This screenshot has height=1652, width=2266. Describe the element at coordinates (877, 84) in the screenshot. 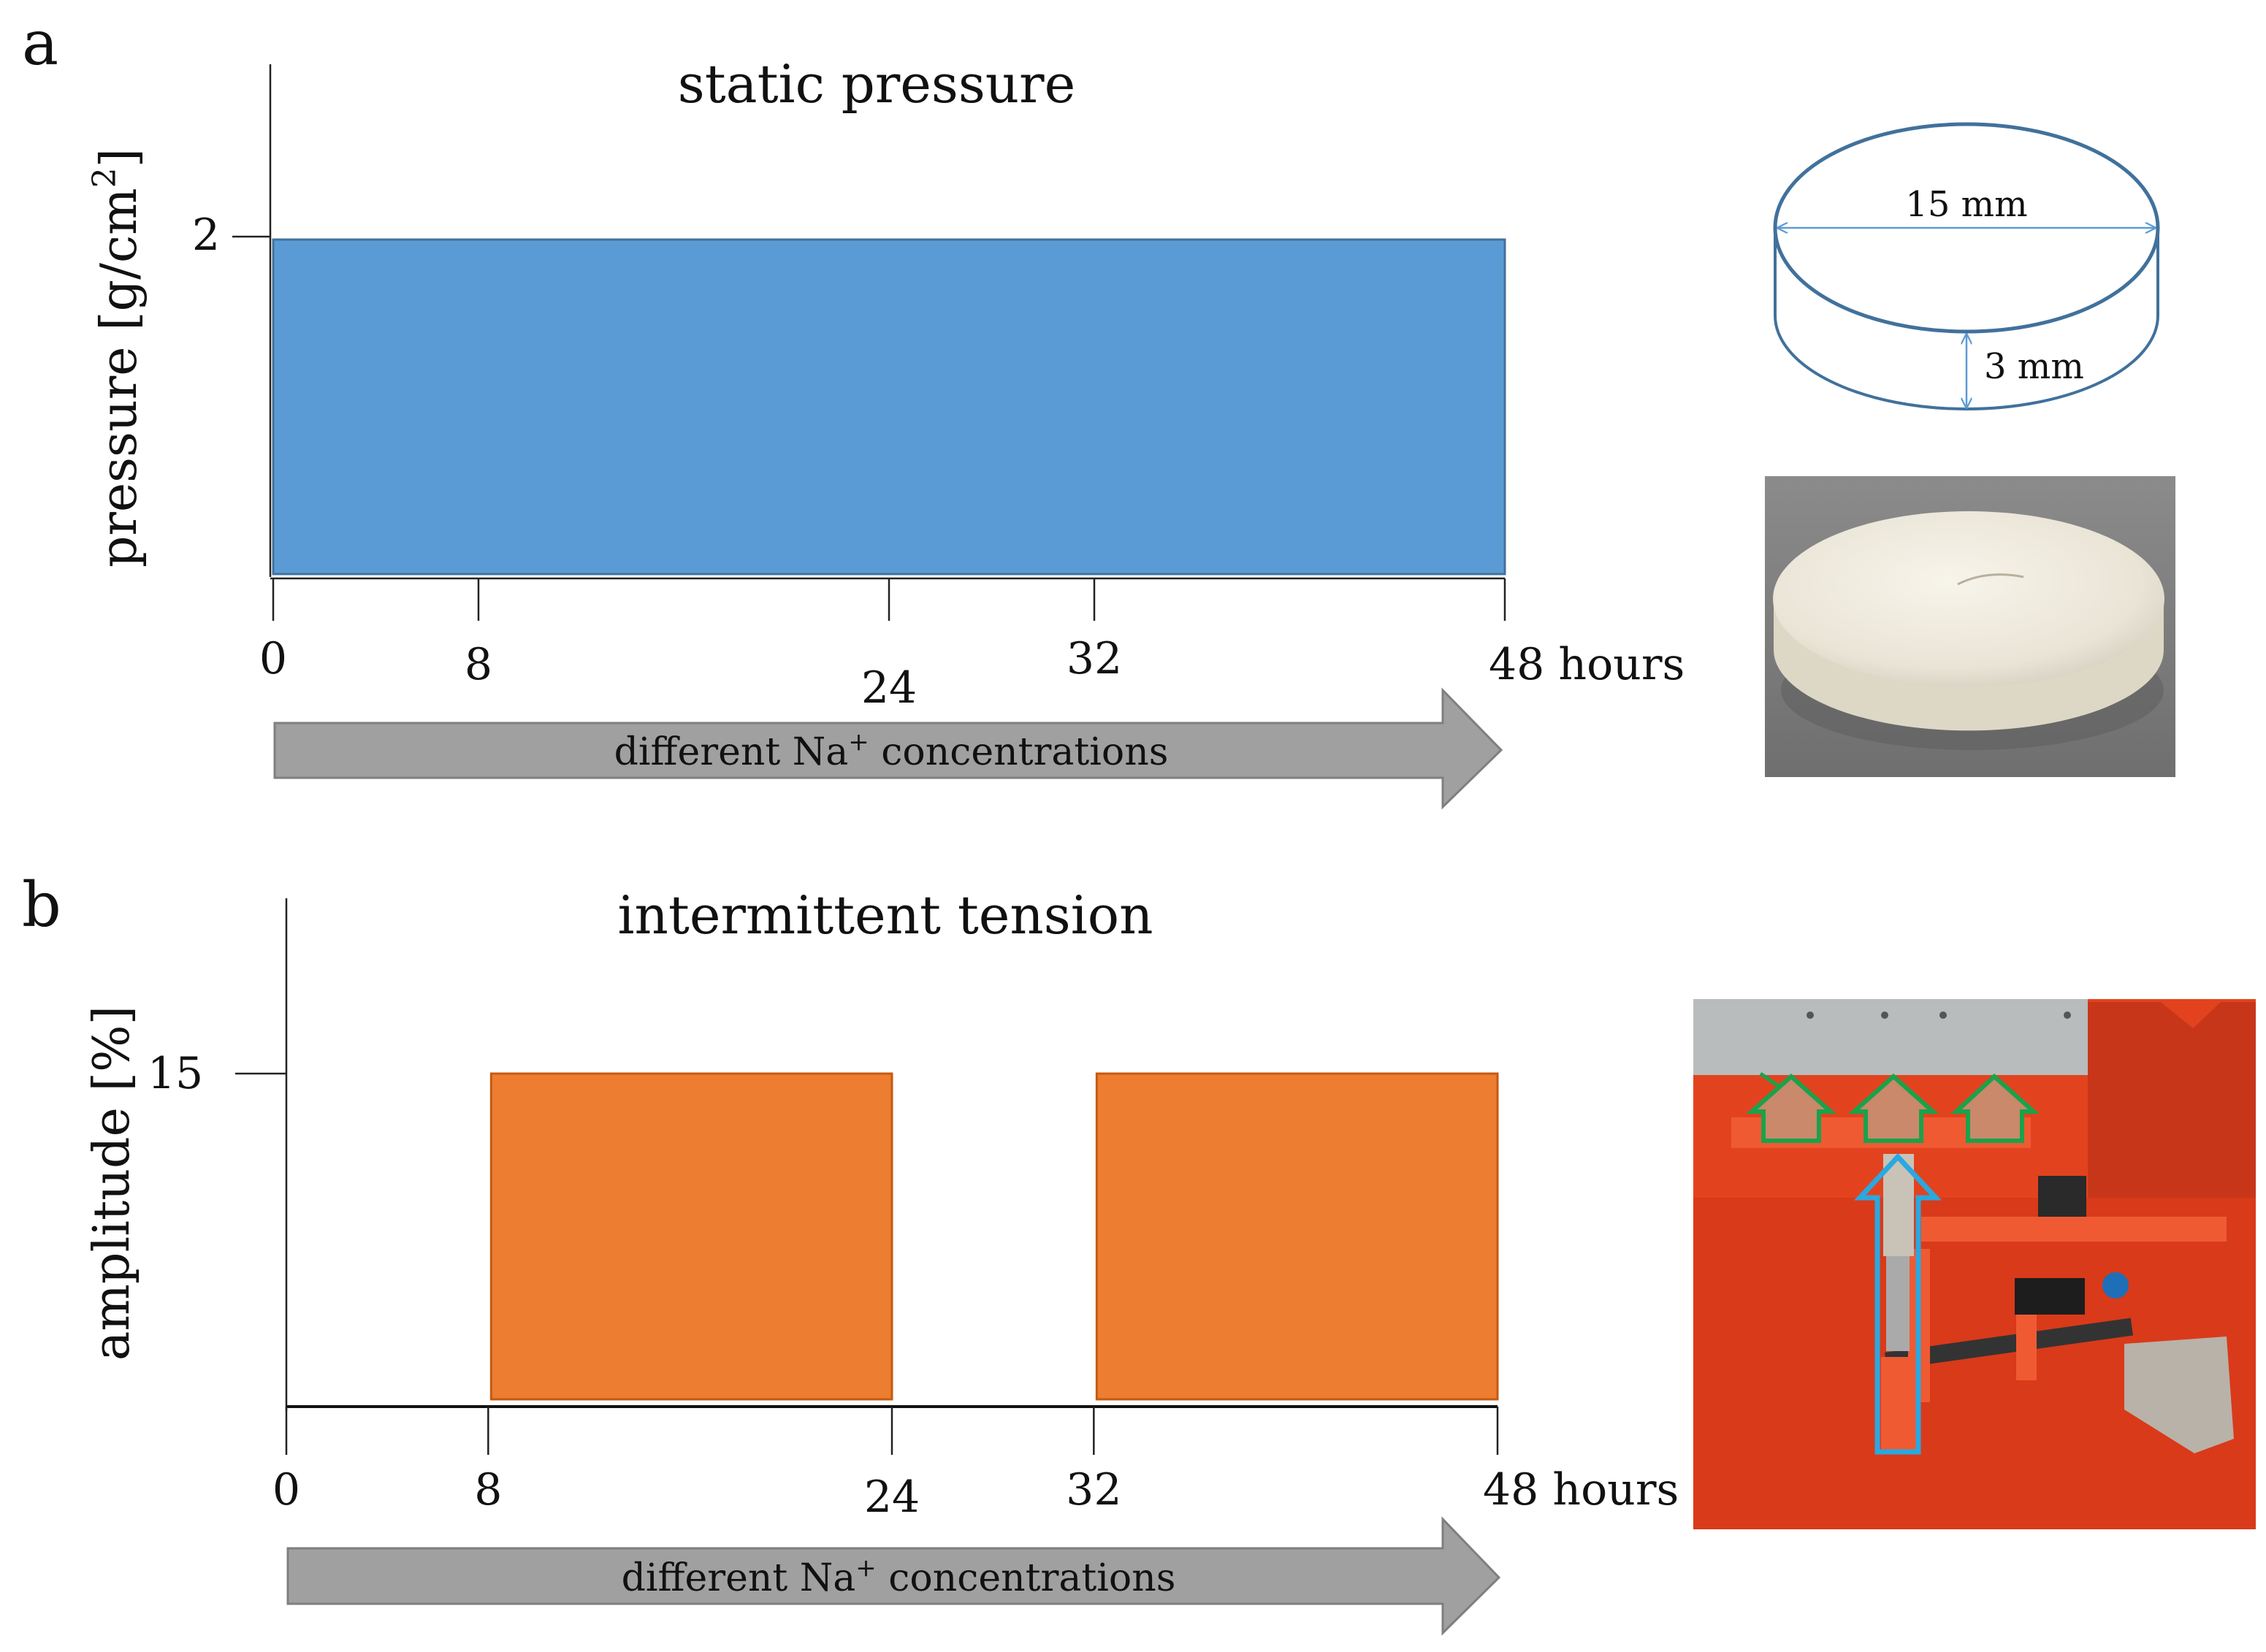

I see `panel-a-title: static pressure` at that location.